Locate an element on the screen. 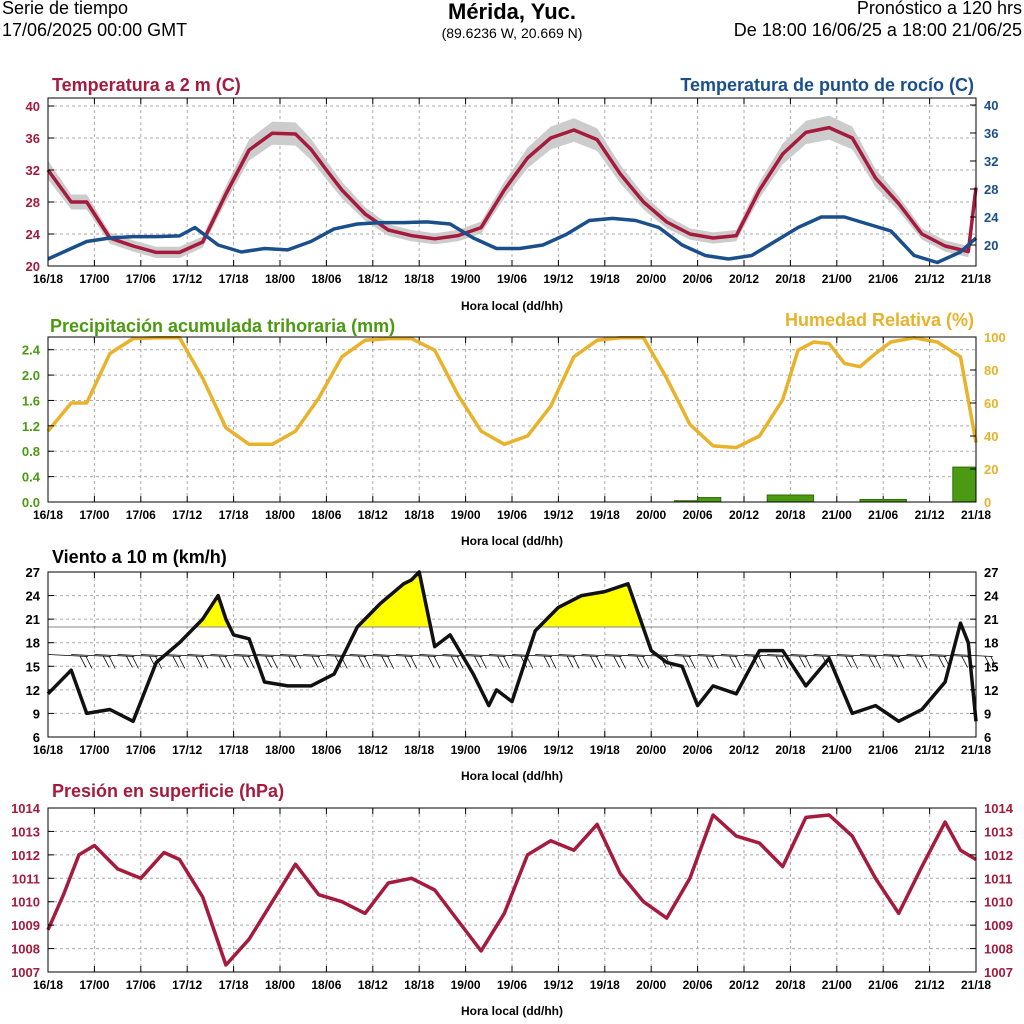 This screenshot has height=1024, width=1024. y-tick-label: 60 is located at coordinates (991, 403).